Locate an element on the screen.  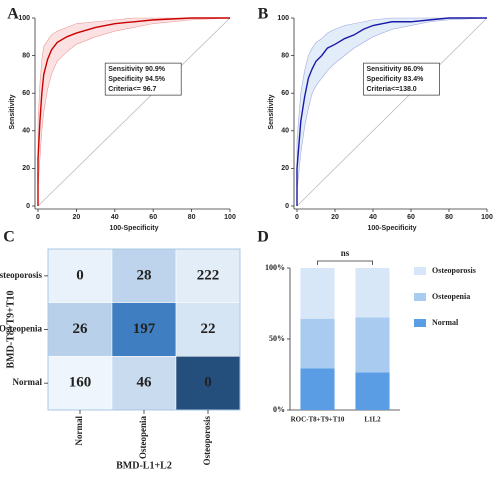
row-label: Osteoporosis is located at coordinates (21, 275).